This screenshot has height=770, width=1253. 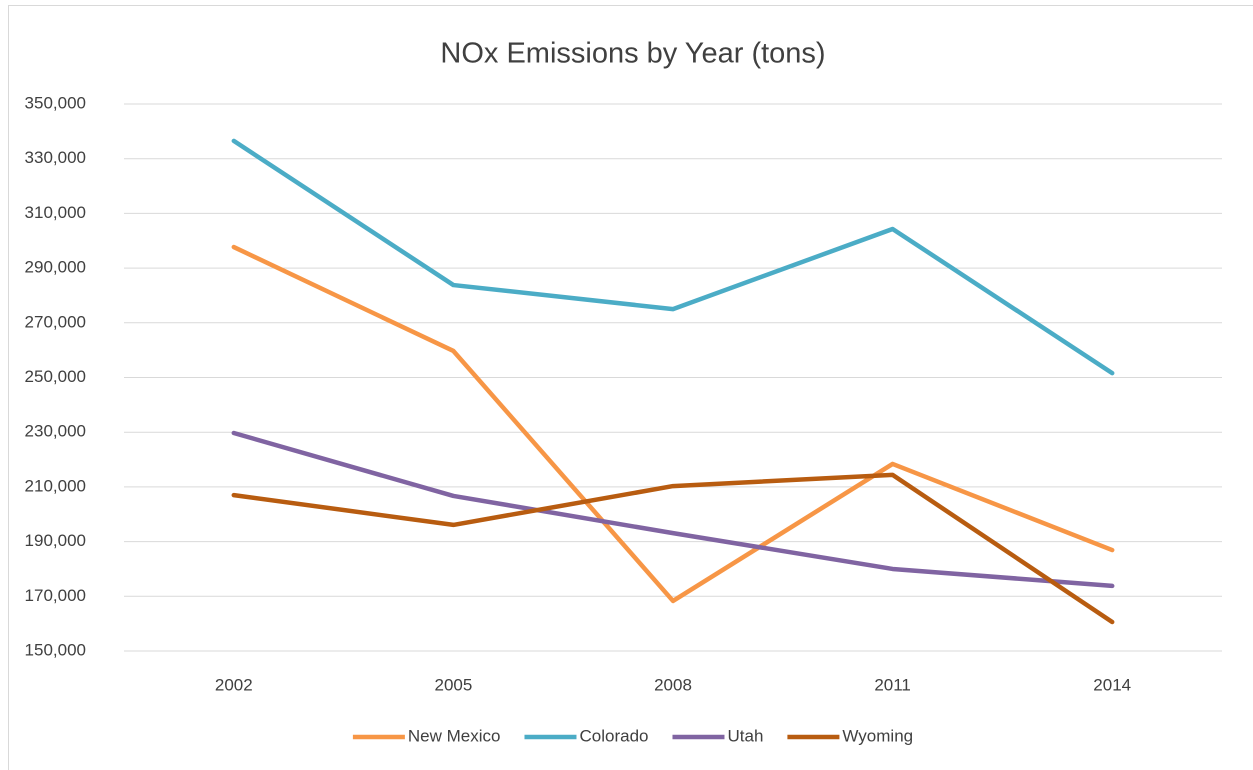 I want to click on legend-label: Colorado, so click(x=613, y=735).